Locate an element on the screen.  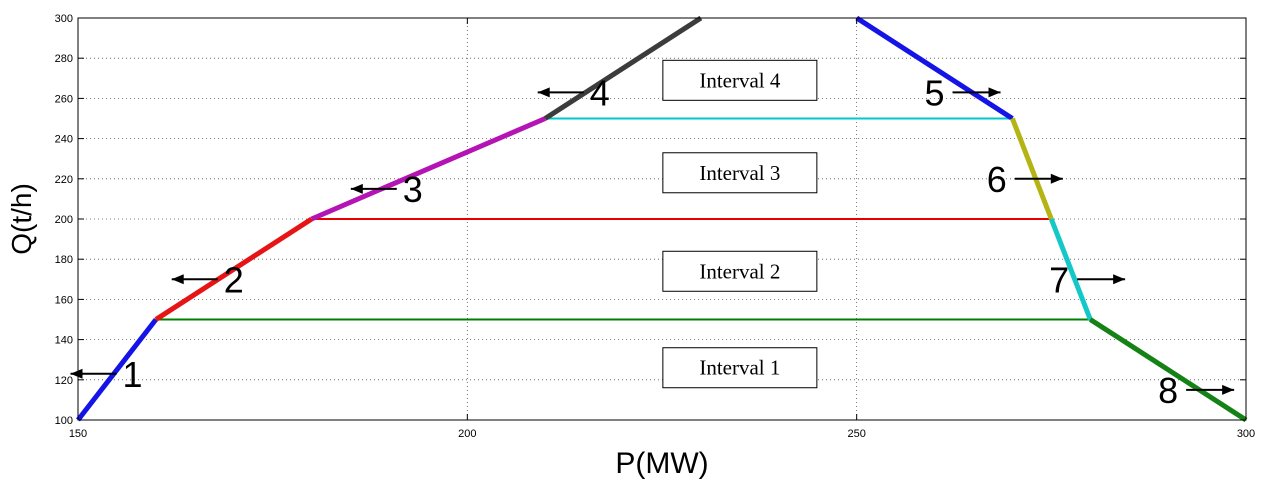
interval-label: Interval 1 is located at coordinates (739, 368).